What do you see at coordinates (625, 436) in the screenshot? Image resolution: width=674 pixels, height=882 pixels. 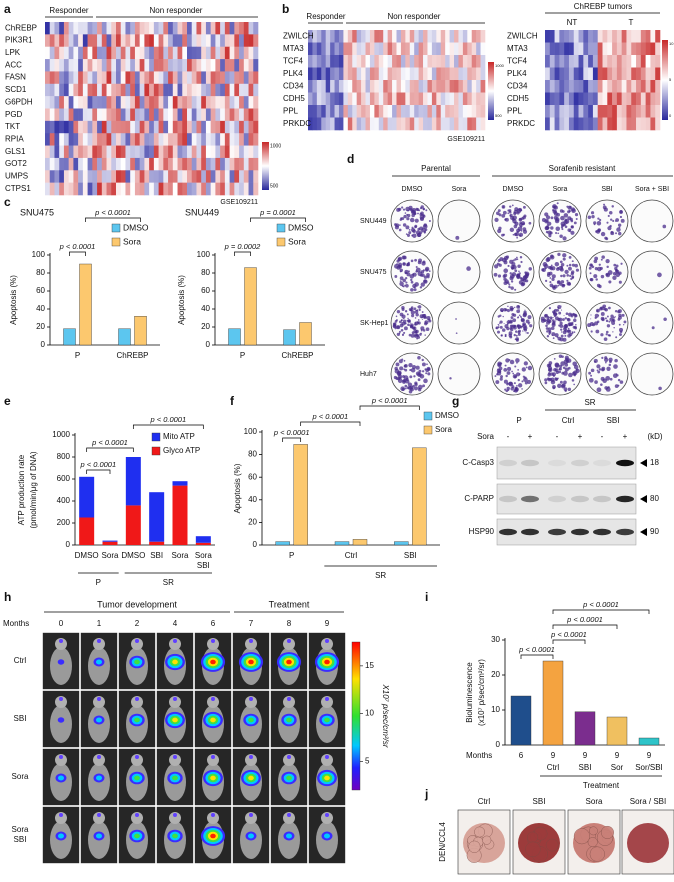 I see `sign-label: +` at bounding box center [625, 436].